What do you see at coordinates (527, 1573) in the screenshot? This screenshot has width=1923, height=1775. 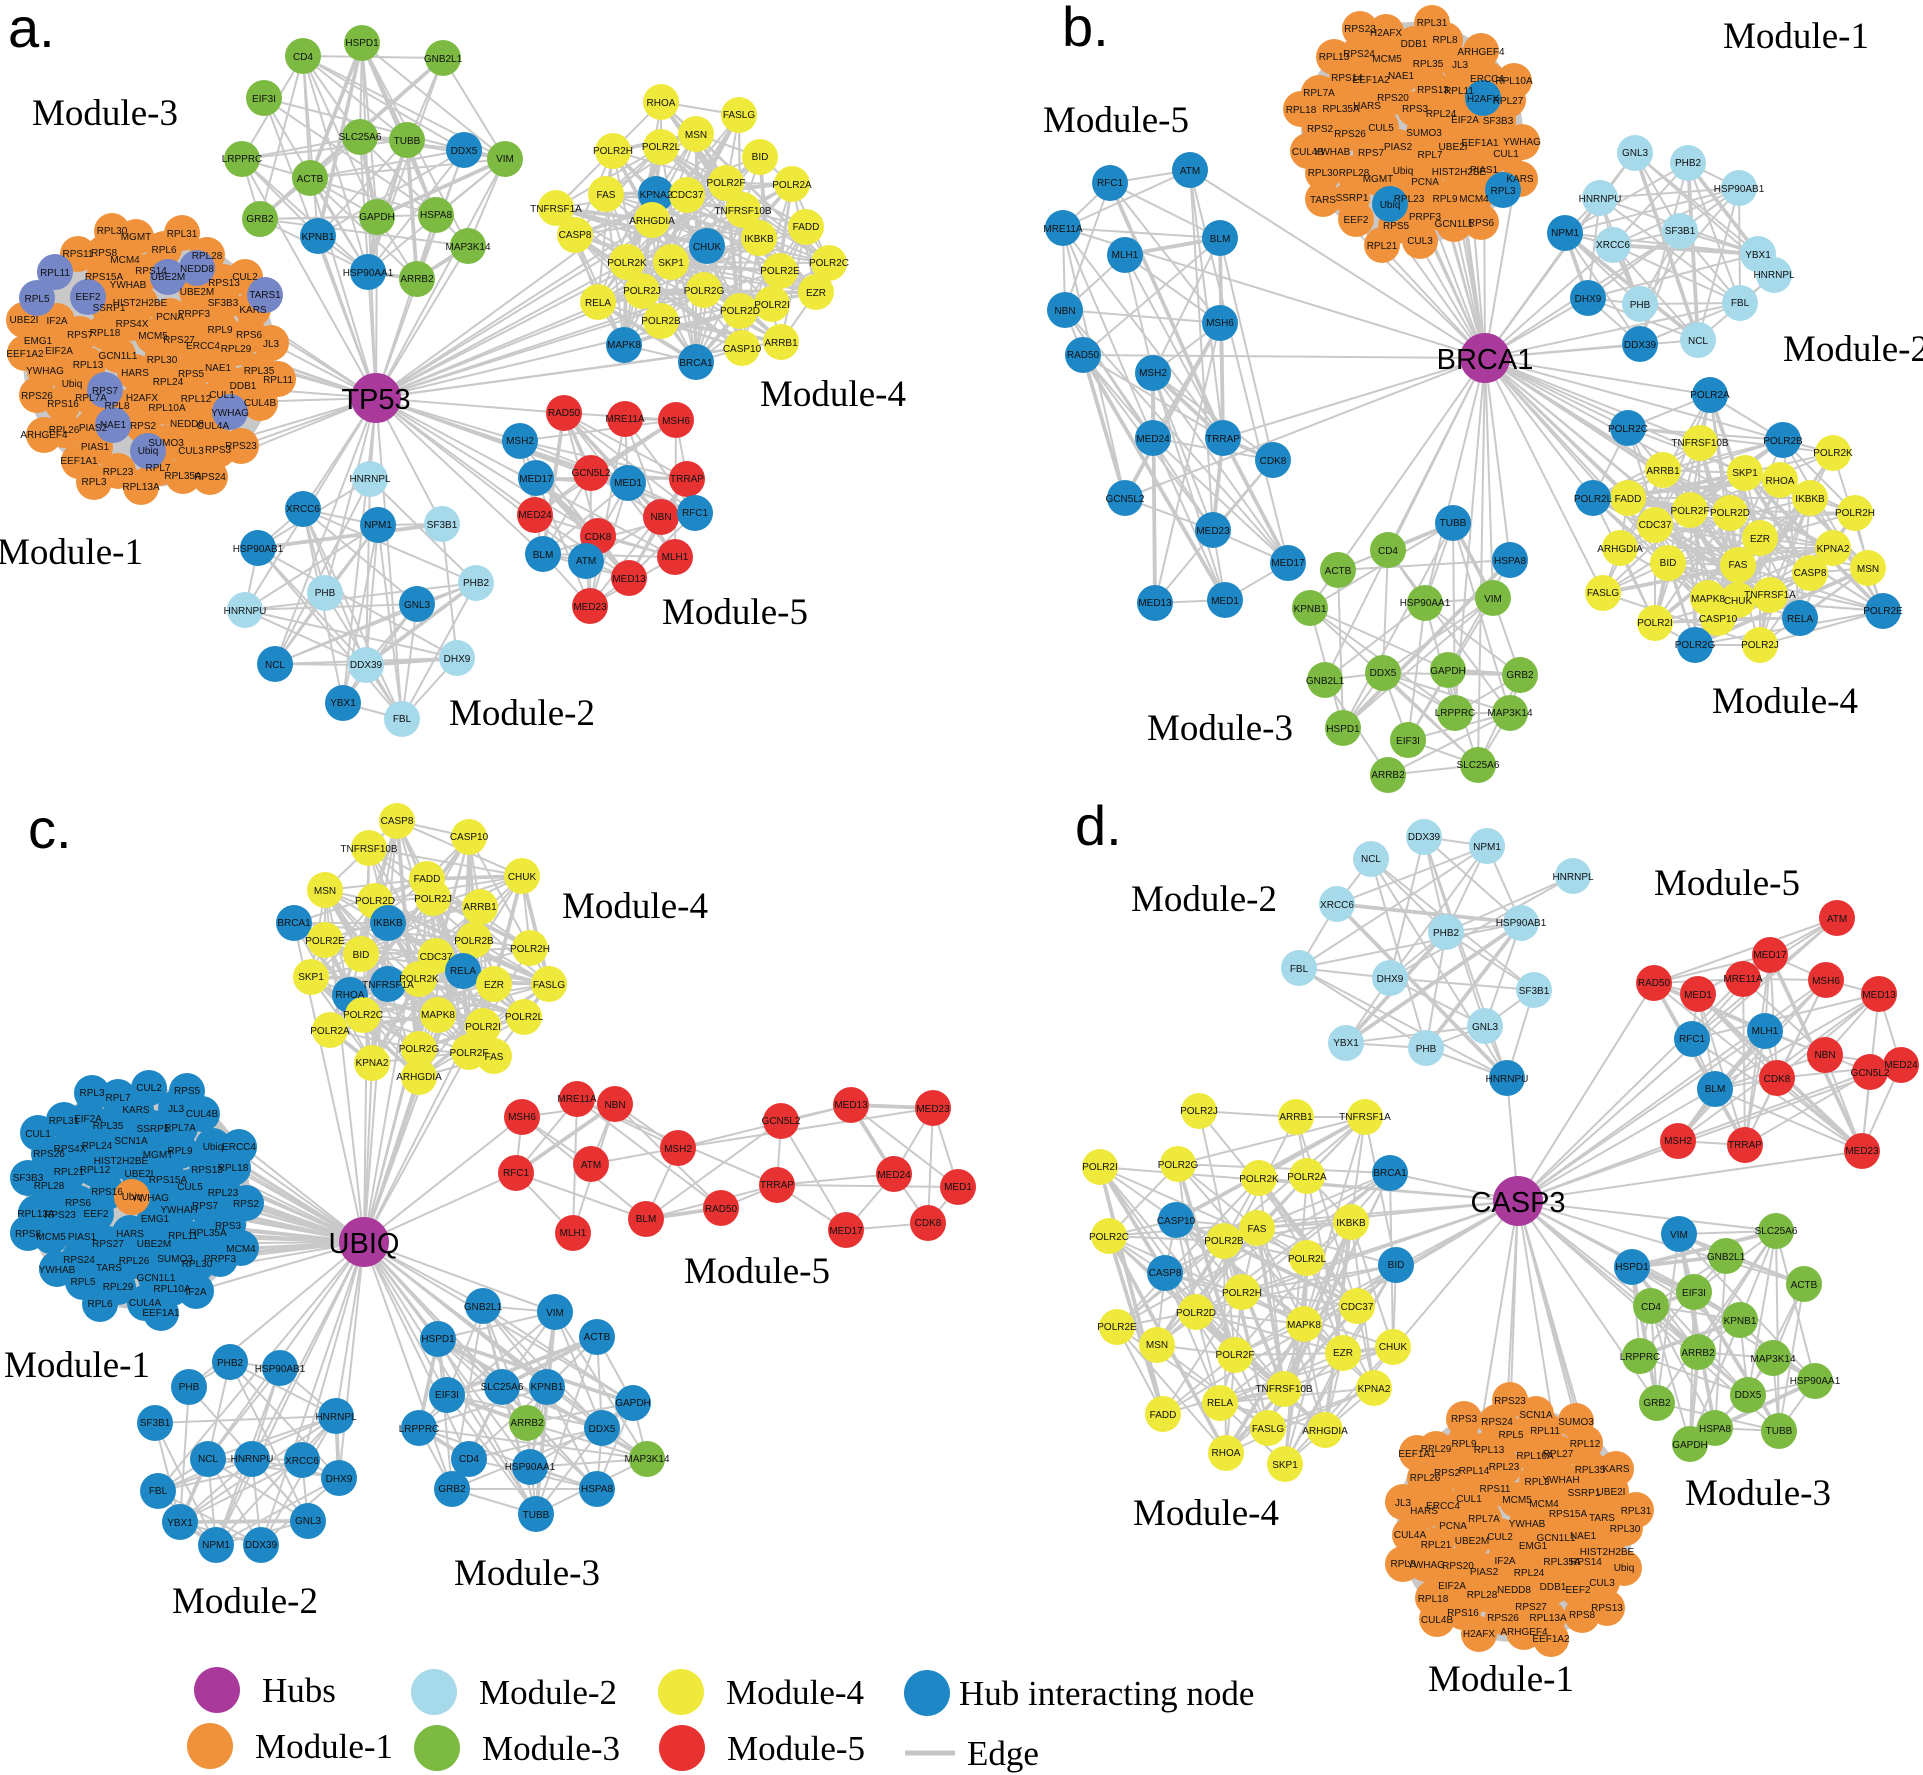 I see `svg-text: Module-3` at bounding box center [527, 1573].